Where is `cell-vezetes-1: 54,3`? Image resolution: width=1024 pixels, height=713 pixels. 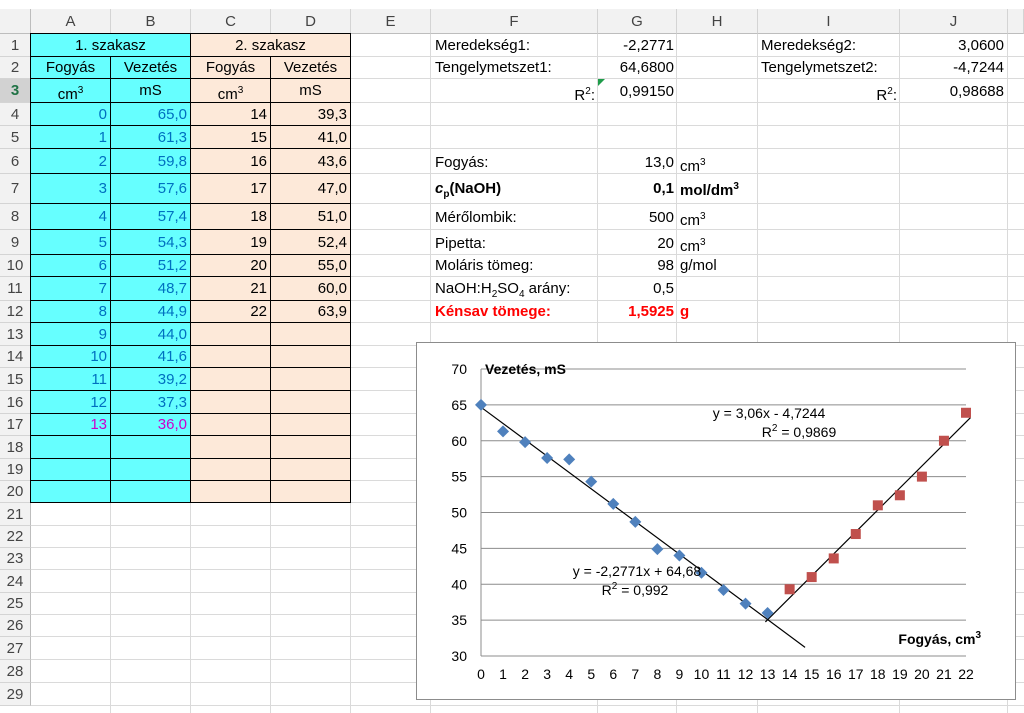
cell-vezetes-1: 54,3 is located at coordinates (150, 242).